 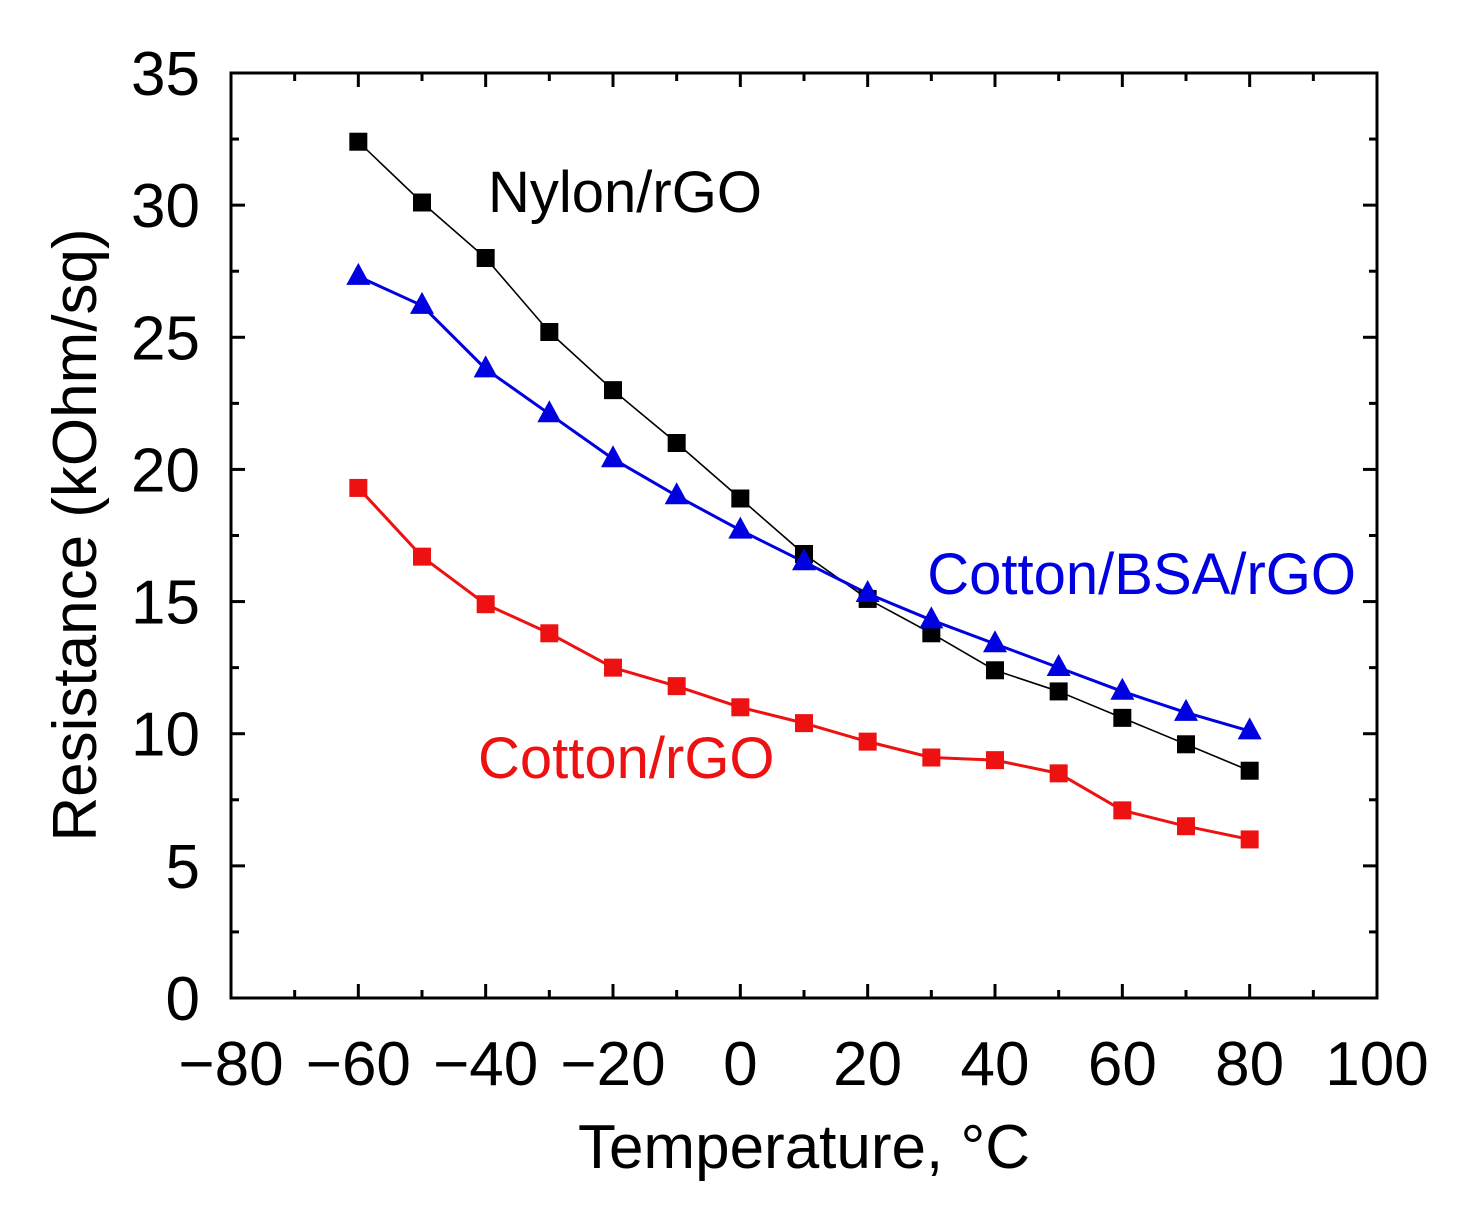 I want to click on y-tick-label: 25, so click(x=165, y=338).